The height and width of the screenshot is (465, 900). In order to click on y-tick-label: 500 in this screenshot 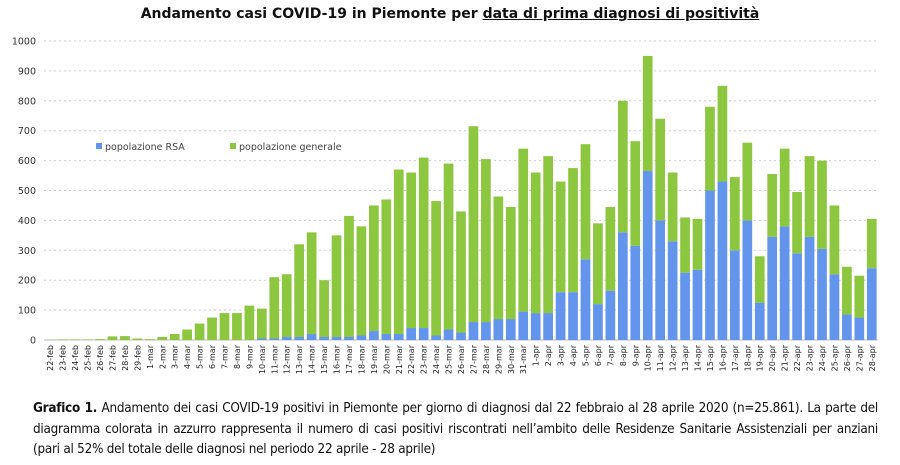, I will do `click(27, 191)`.